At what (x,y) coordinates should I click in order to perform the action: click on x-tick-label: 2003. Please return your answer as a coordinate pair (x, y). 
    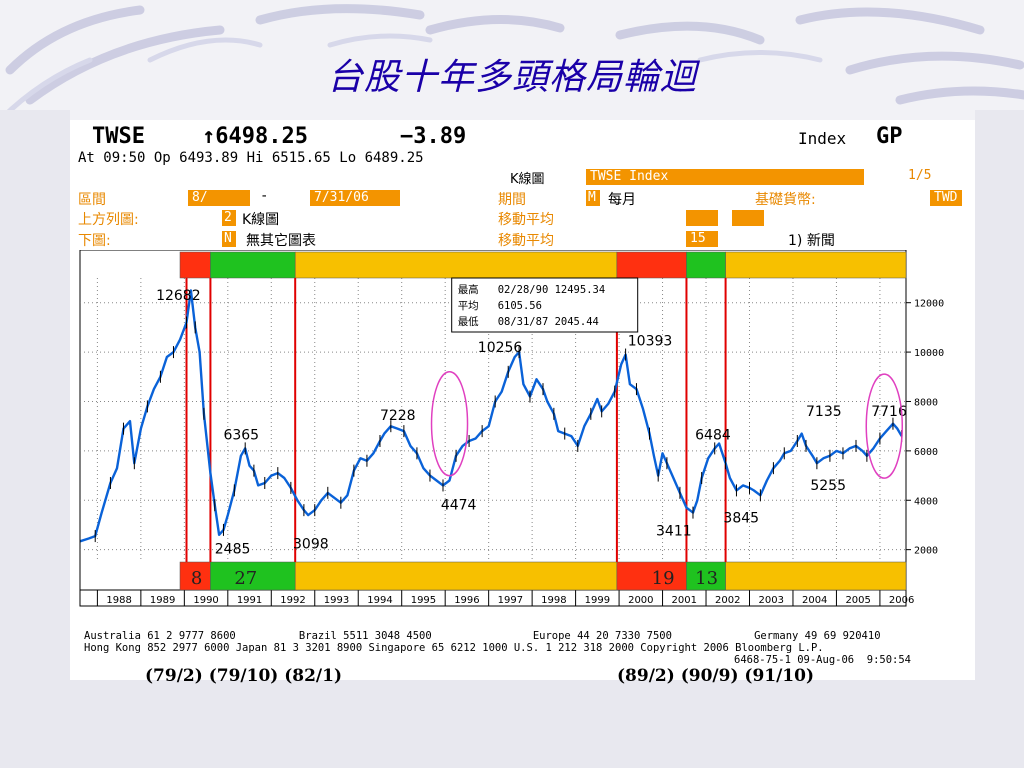
    Looking at the image, I should click on (771, 600).